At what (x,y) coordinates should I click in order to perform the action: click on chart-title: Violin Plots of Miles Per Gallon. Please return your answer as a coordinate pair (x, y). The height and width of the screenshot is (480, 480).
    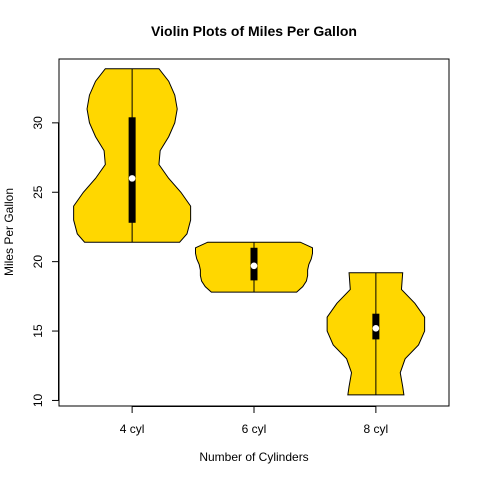
    Looking at the image, I should click on (254, 31).